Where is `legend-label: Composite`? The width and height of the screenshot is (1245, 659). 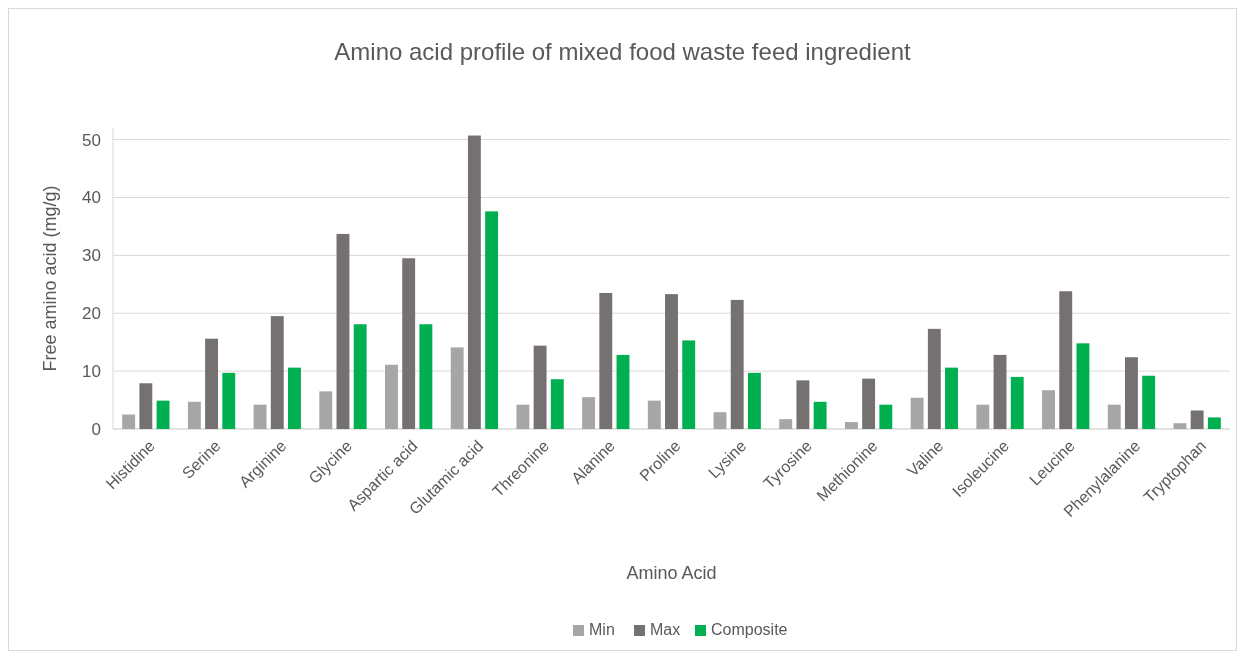
legend-label: Composite is located at coordinates (749, 629).